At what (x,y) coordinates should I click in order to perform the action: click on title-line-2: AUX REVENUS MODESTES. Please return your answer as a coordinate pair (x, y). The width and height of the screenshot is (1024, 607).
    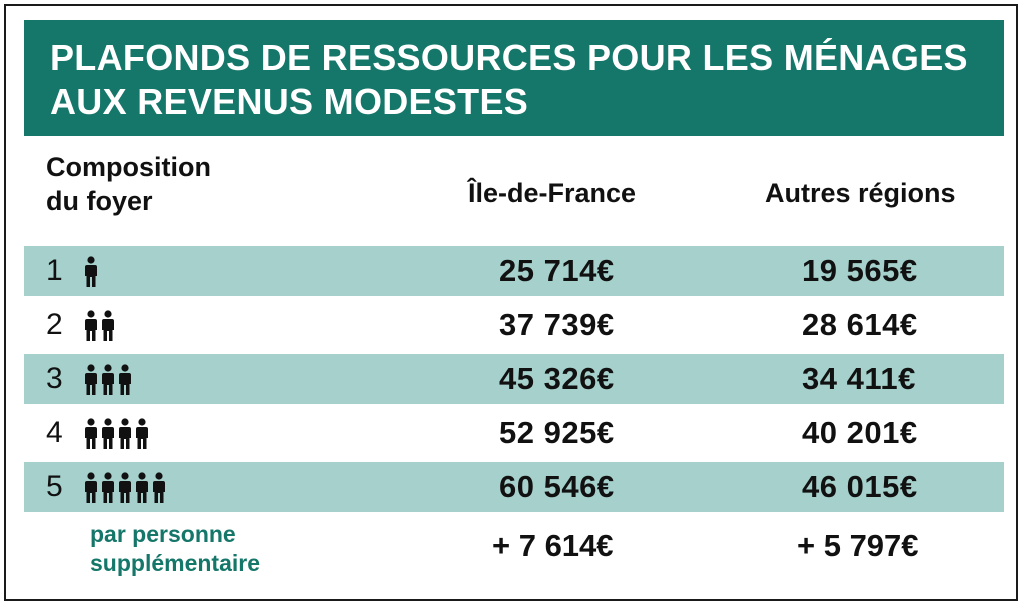
    Looking at the image, I should click on (289, 101).